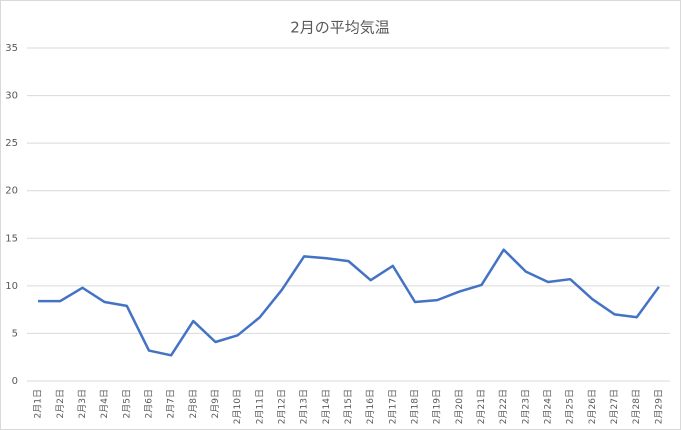  I want to click on x-tick-label: 2月28日, so click(636, 406).